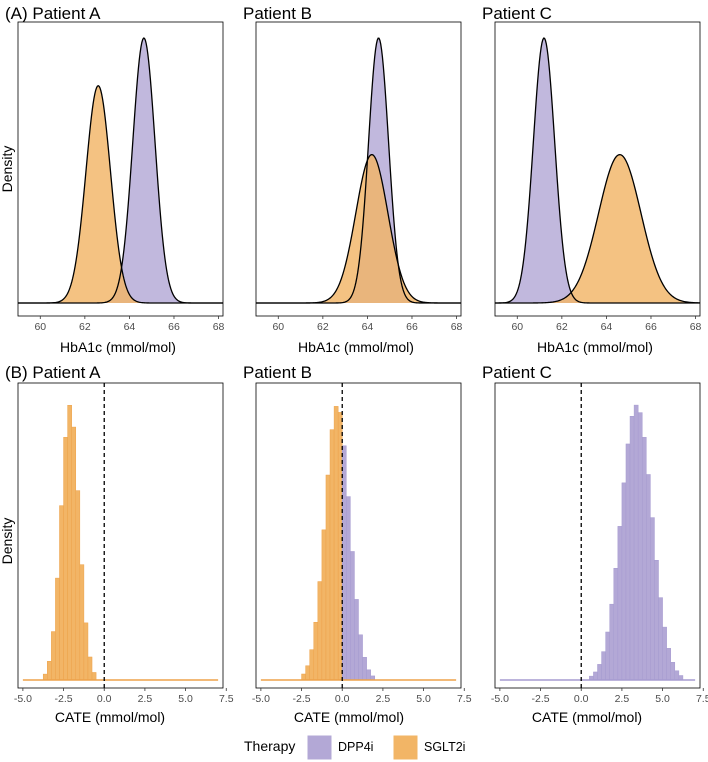 This screenshot has height=762, width=708. I want to click on legend-key-dpp4i, so click(319, 747).